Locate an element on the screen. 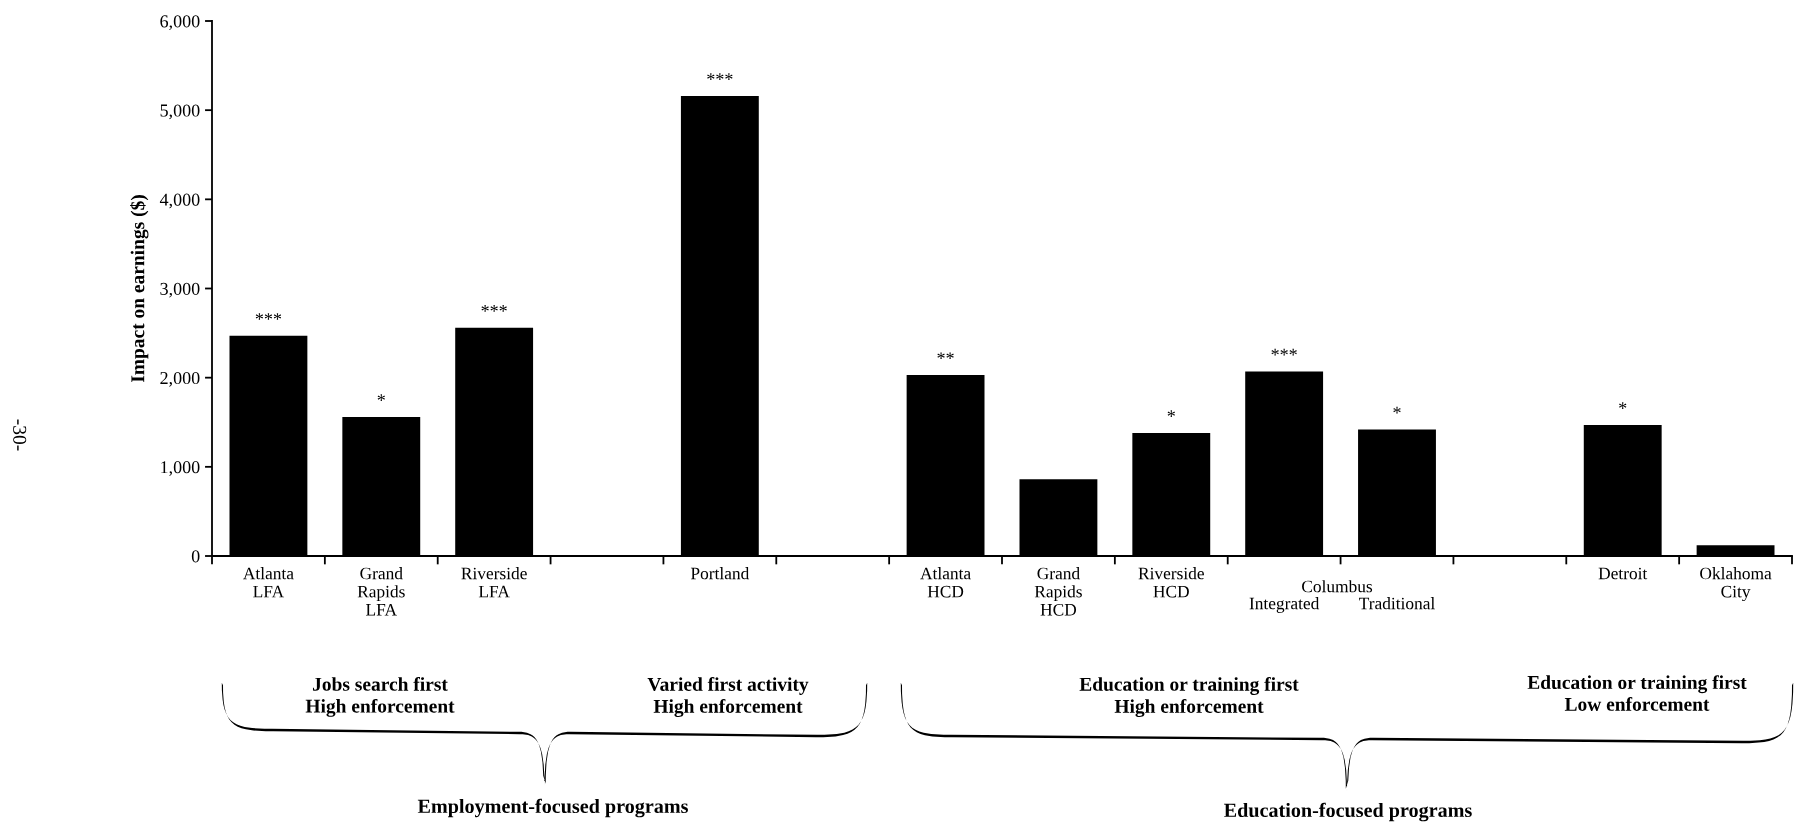 The image size is (1794, 825). y-axis-title: Impact on earnings ($) is located at coordinates (139, 289).